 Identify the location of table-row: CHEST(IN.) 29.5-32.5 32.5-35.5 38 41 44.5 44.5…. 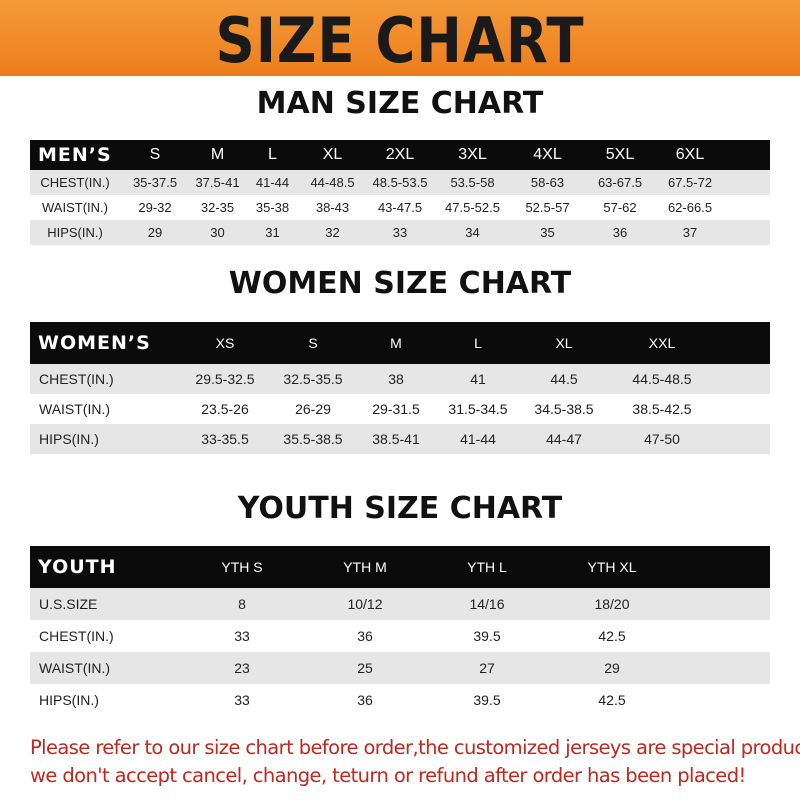
(400, 379).